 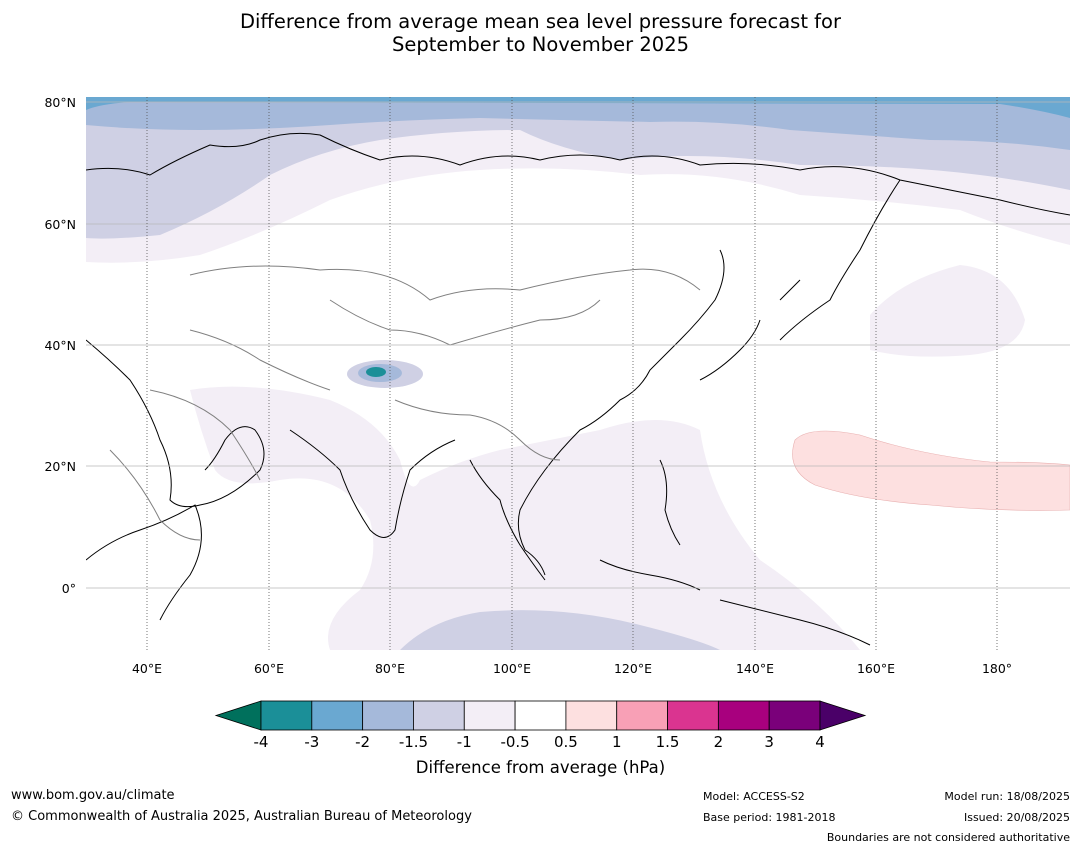 I want to click on footer-issued: Issued: 20/08/2025, so click(x=1016, y=817).